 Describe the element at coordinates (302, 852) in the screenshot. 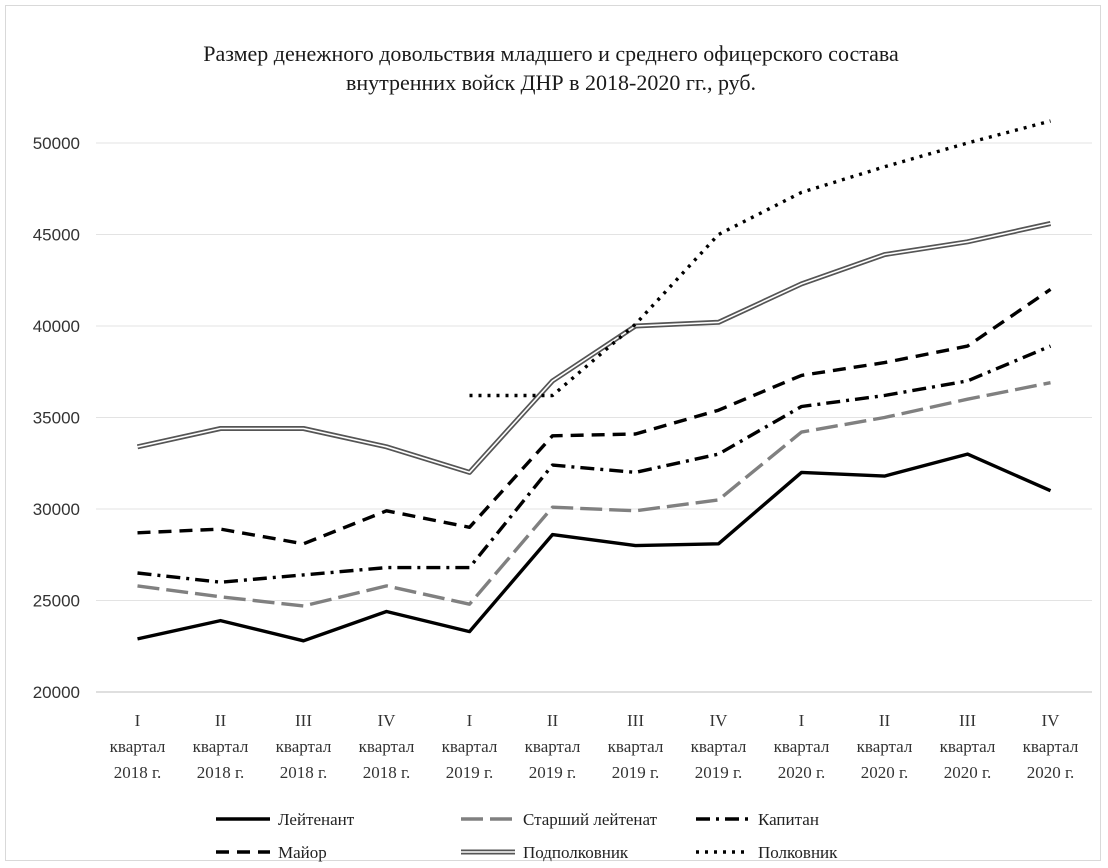

I see `legend-label: Майор` at that location.